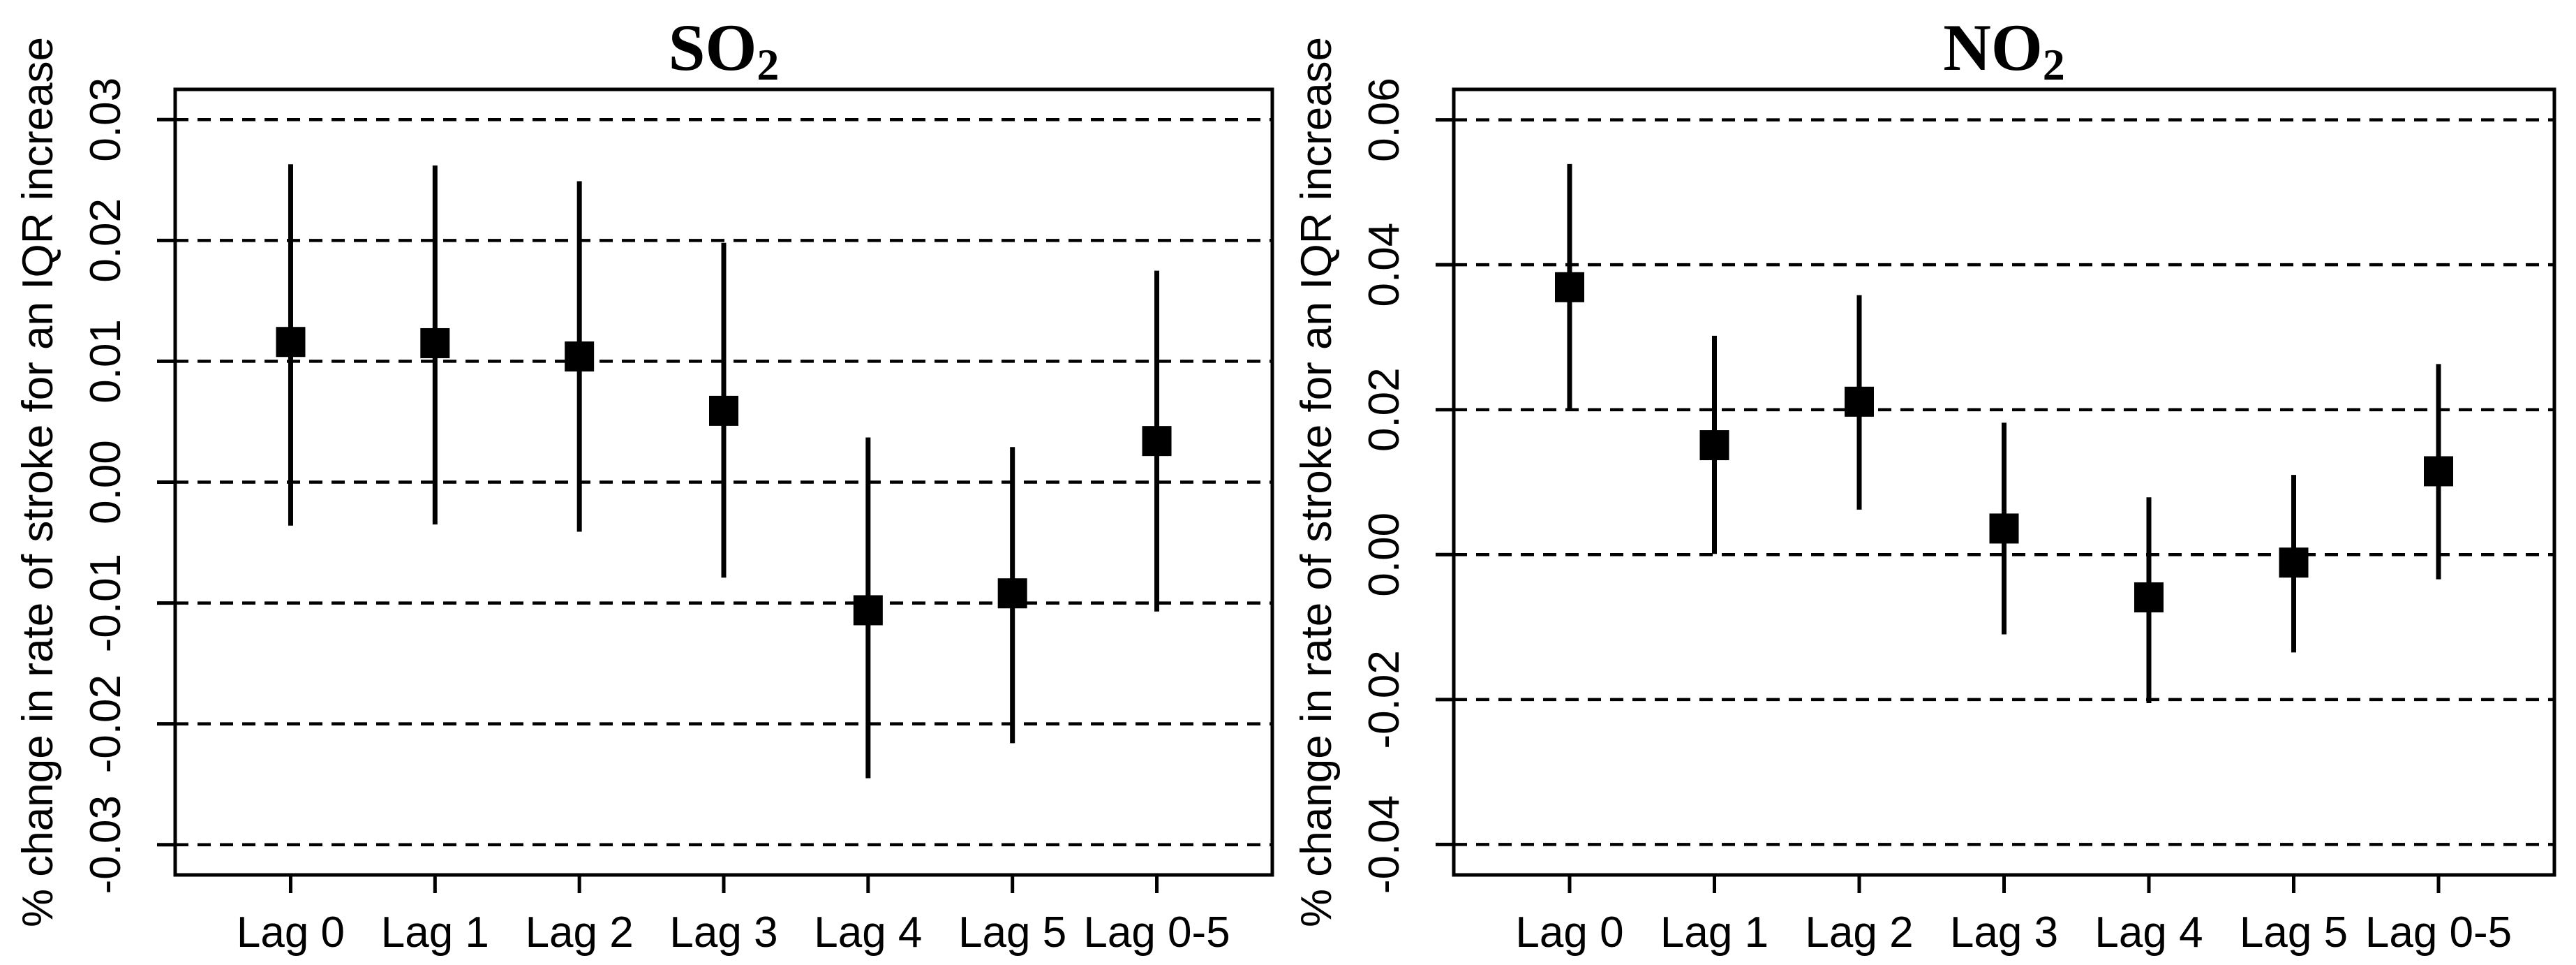 The height and width of the screenshot is (965, 2576). I want to click on y-tick-label: -0.03, so click(106, 844).